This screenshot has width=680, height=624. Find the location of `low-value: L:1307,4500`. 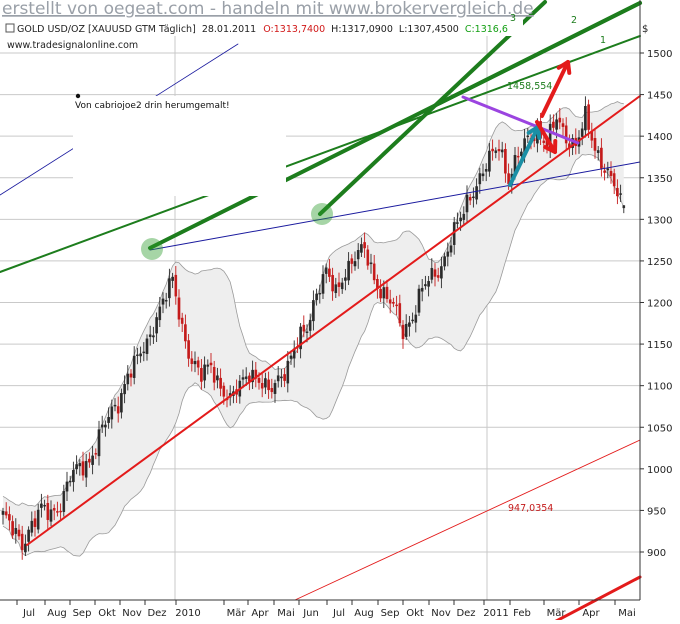

low-value: L:1307,4500 is located at coordinates (429, 29).